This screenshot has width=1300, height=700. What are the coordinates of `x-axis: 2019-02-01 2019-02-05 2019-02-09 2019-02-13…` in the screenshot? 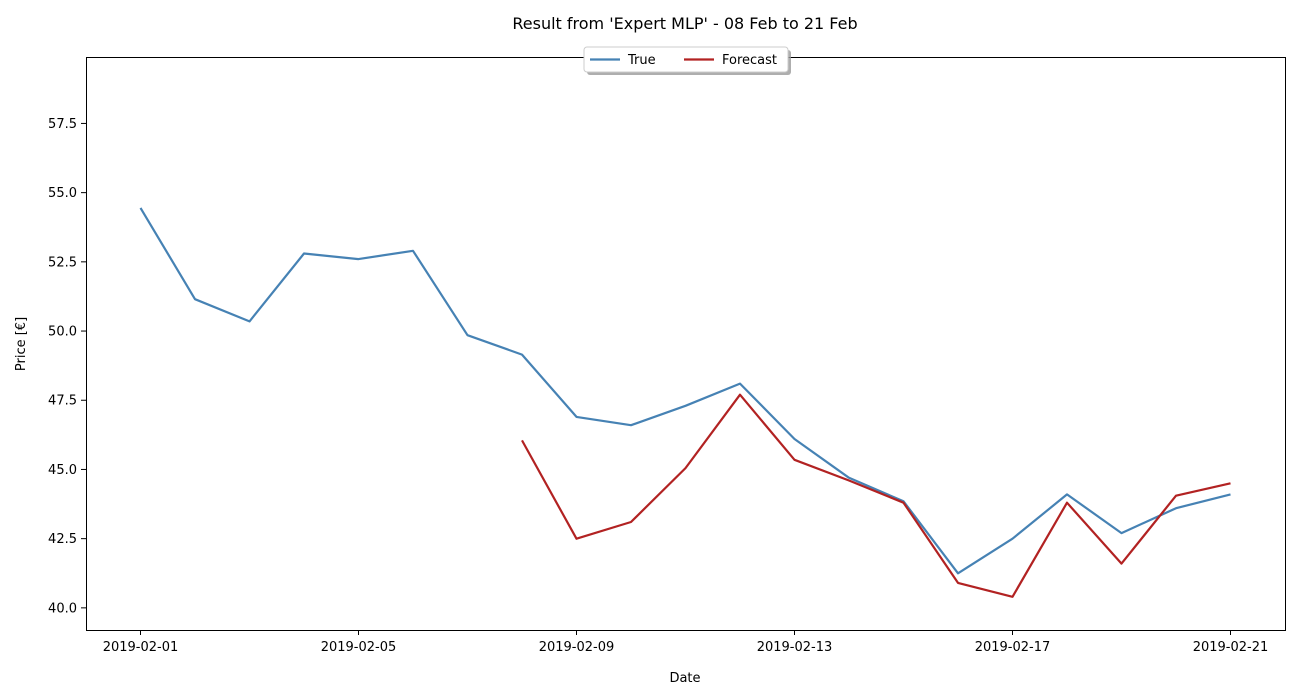 It's located at (686, 642).